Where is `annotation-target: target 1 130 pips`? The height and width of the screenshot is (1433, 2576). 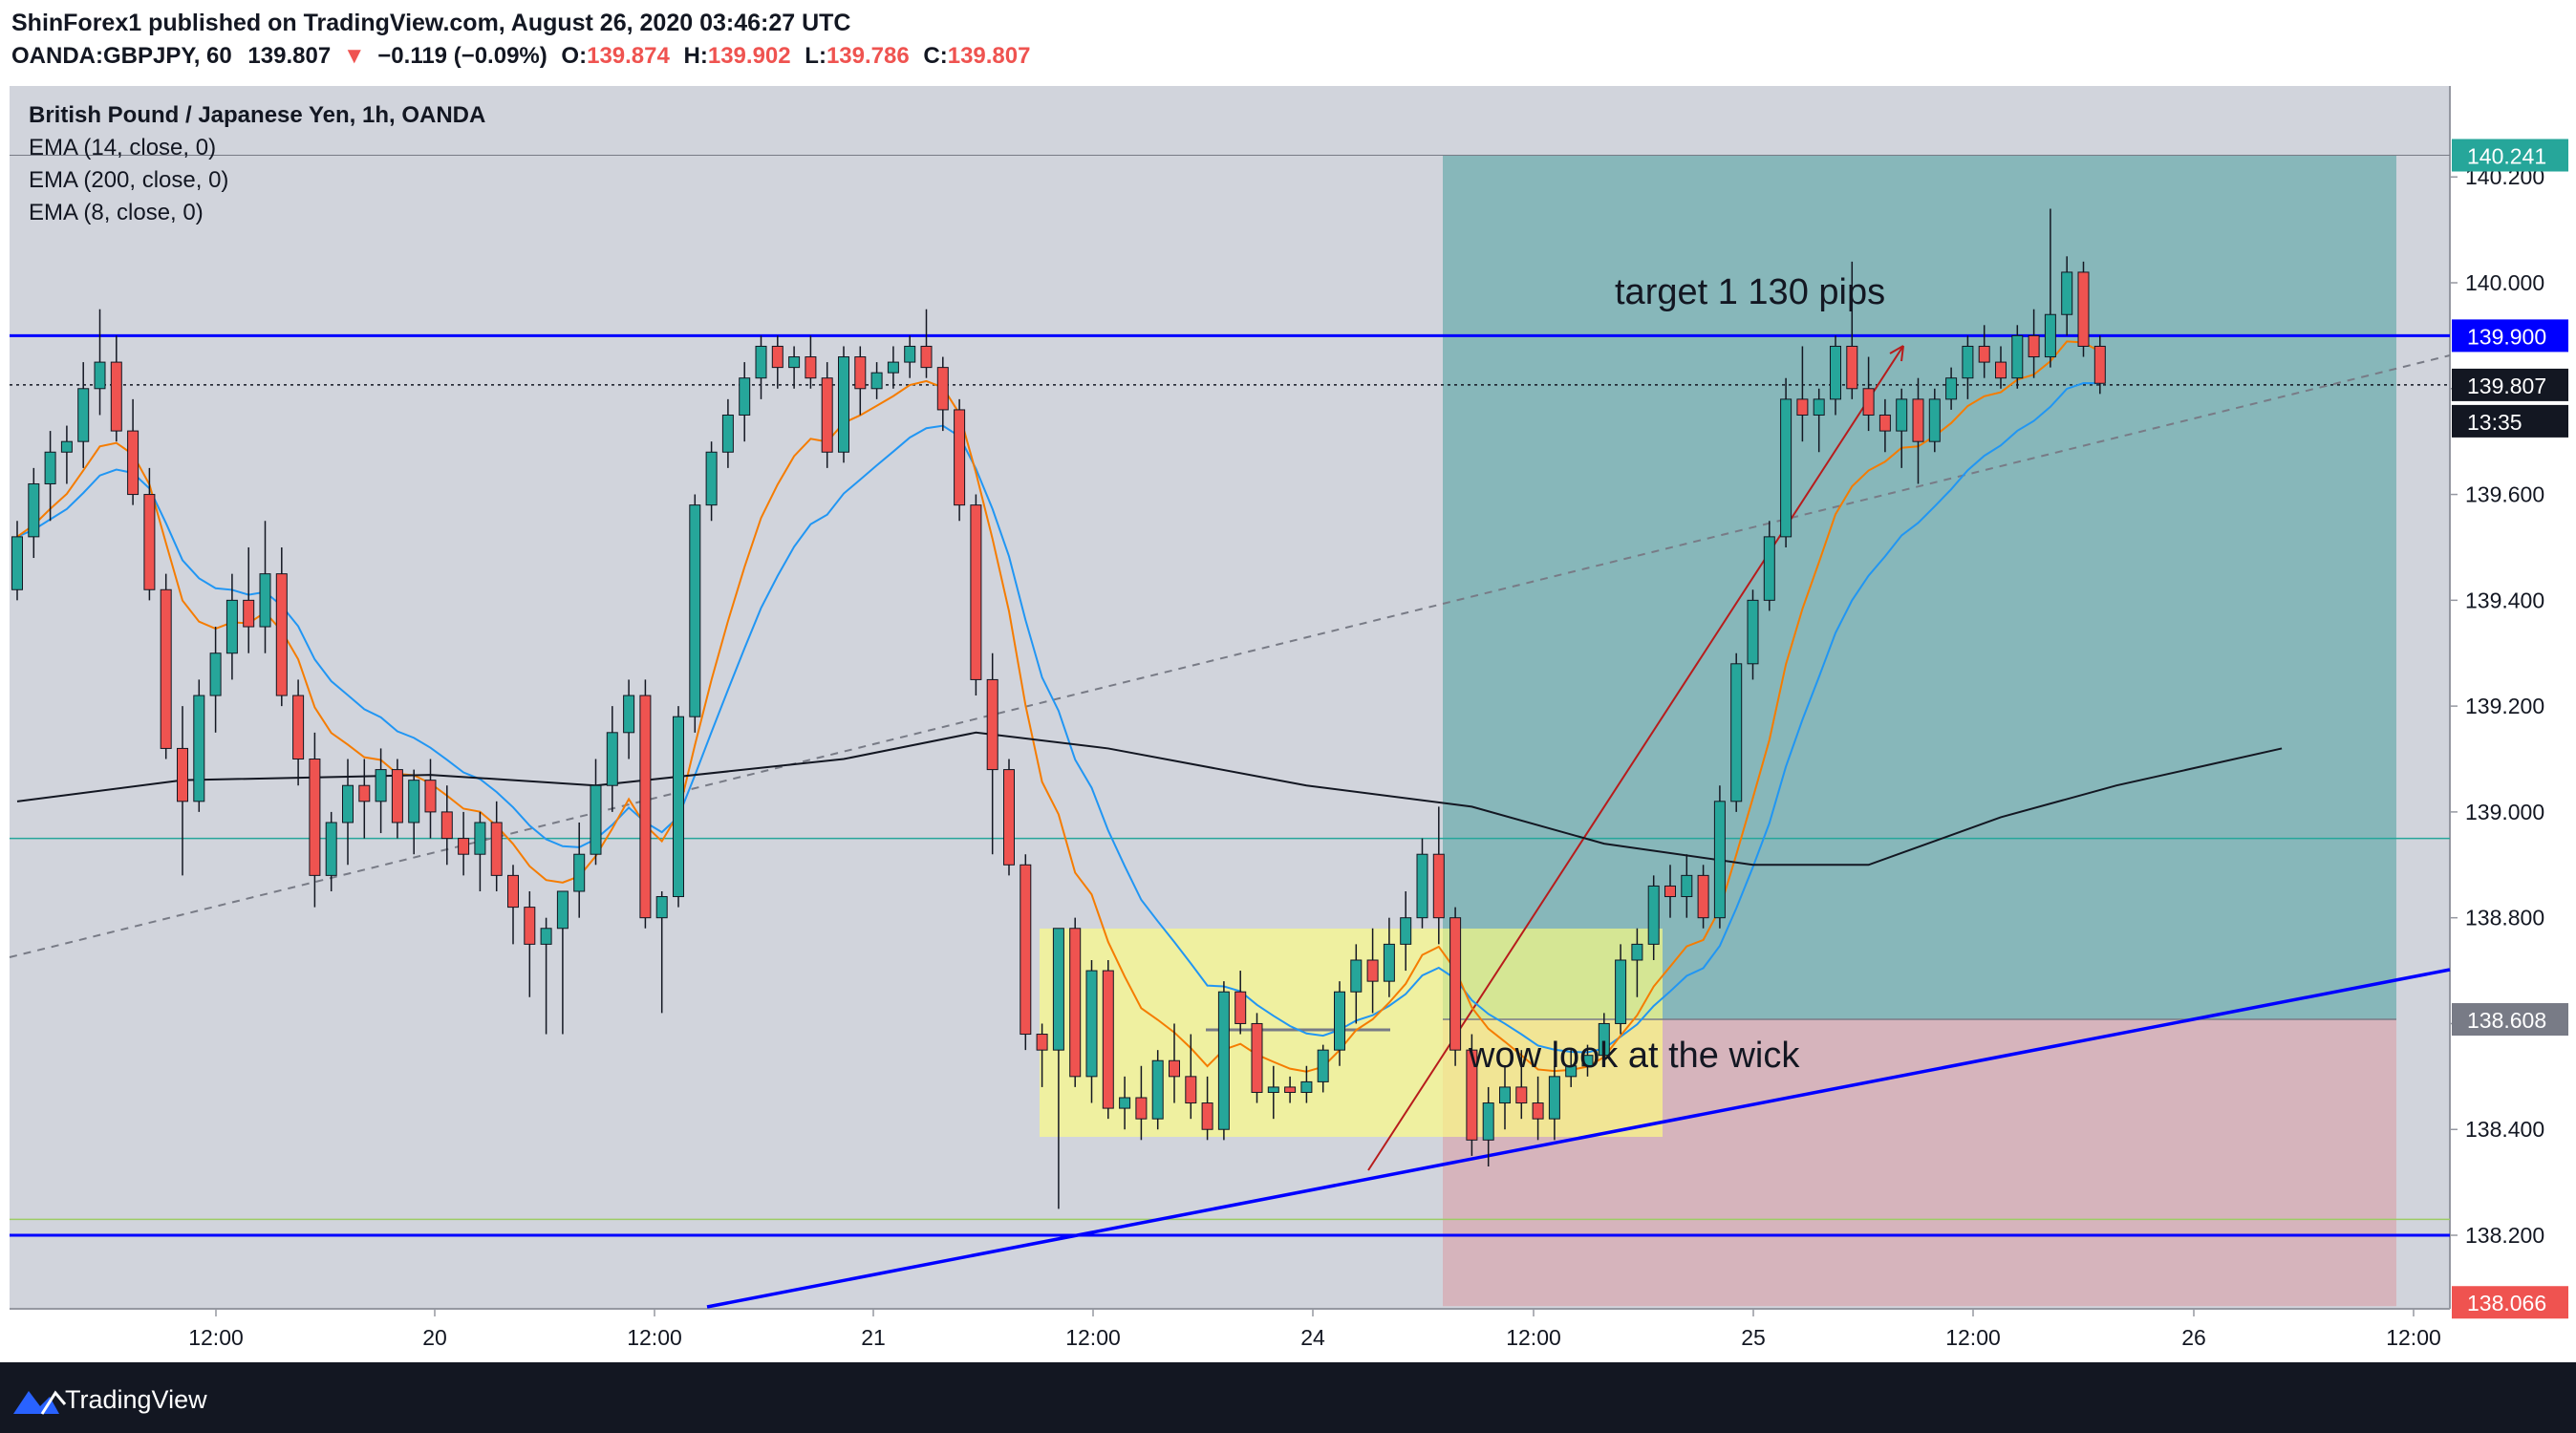
annotation-target: target 1 130 pips is located at coordinates (1750, 292).